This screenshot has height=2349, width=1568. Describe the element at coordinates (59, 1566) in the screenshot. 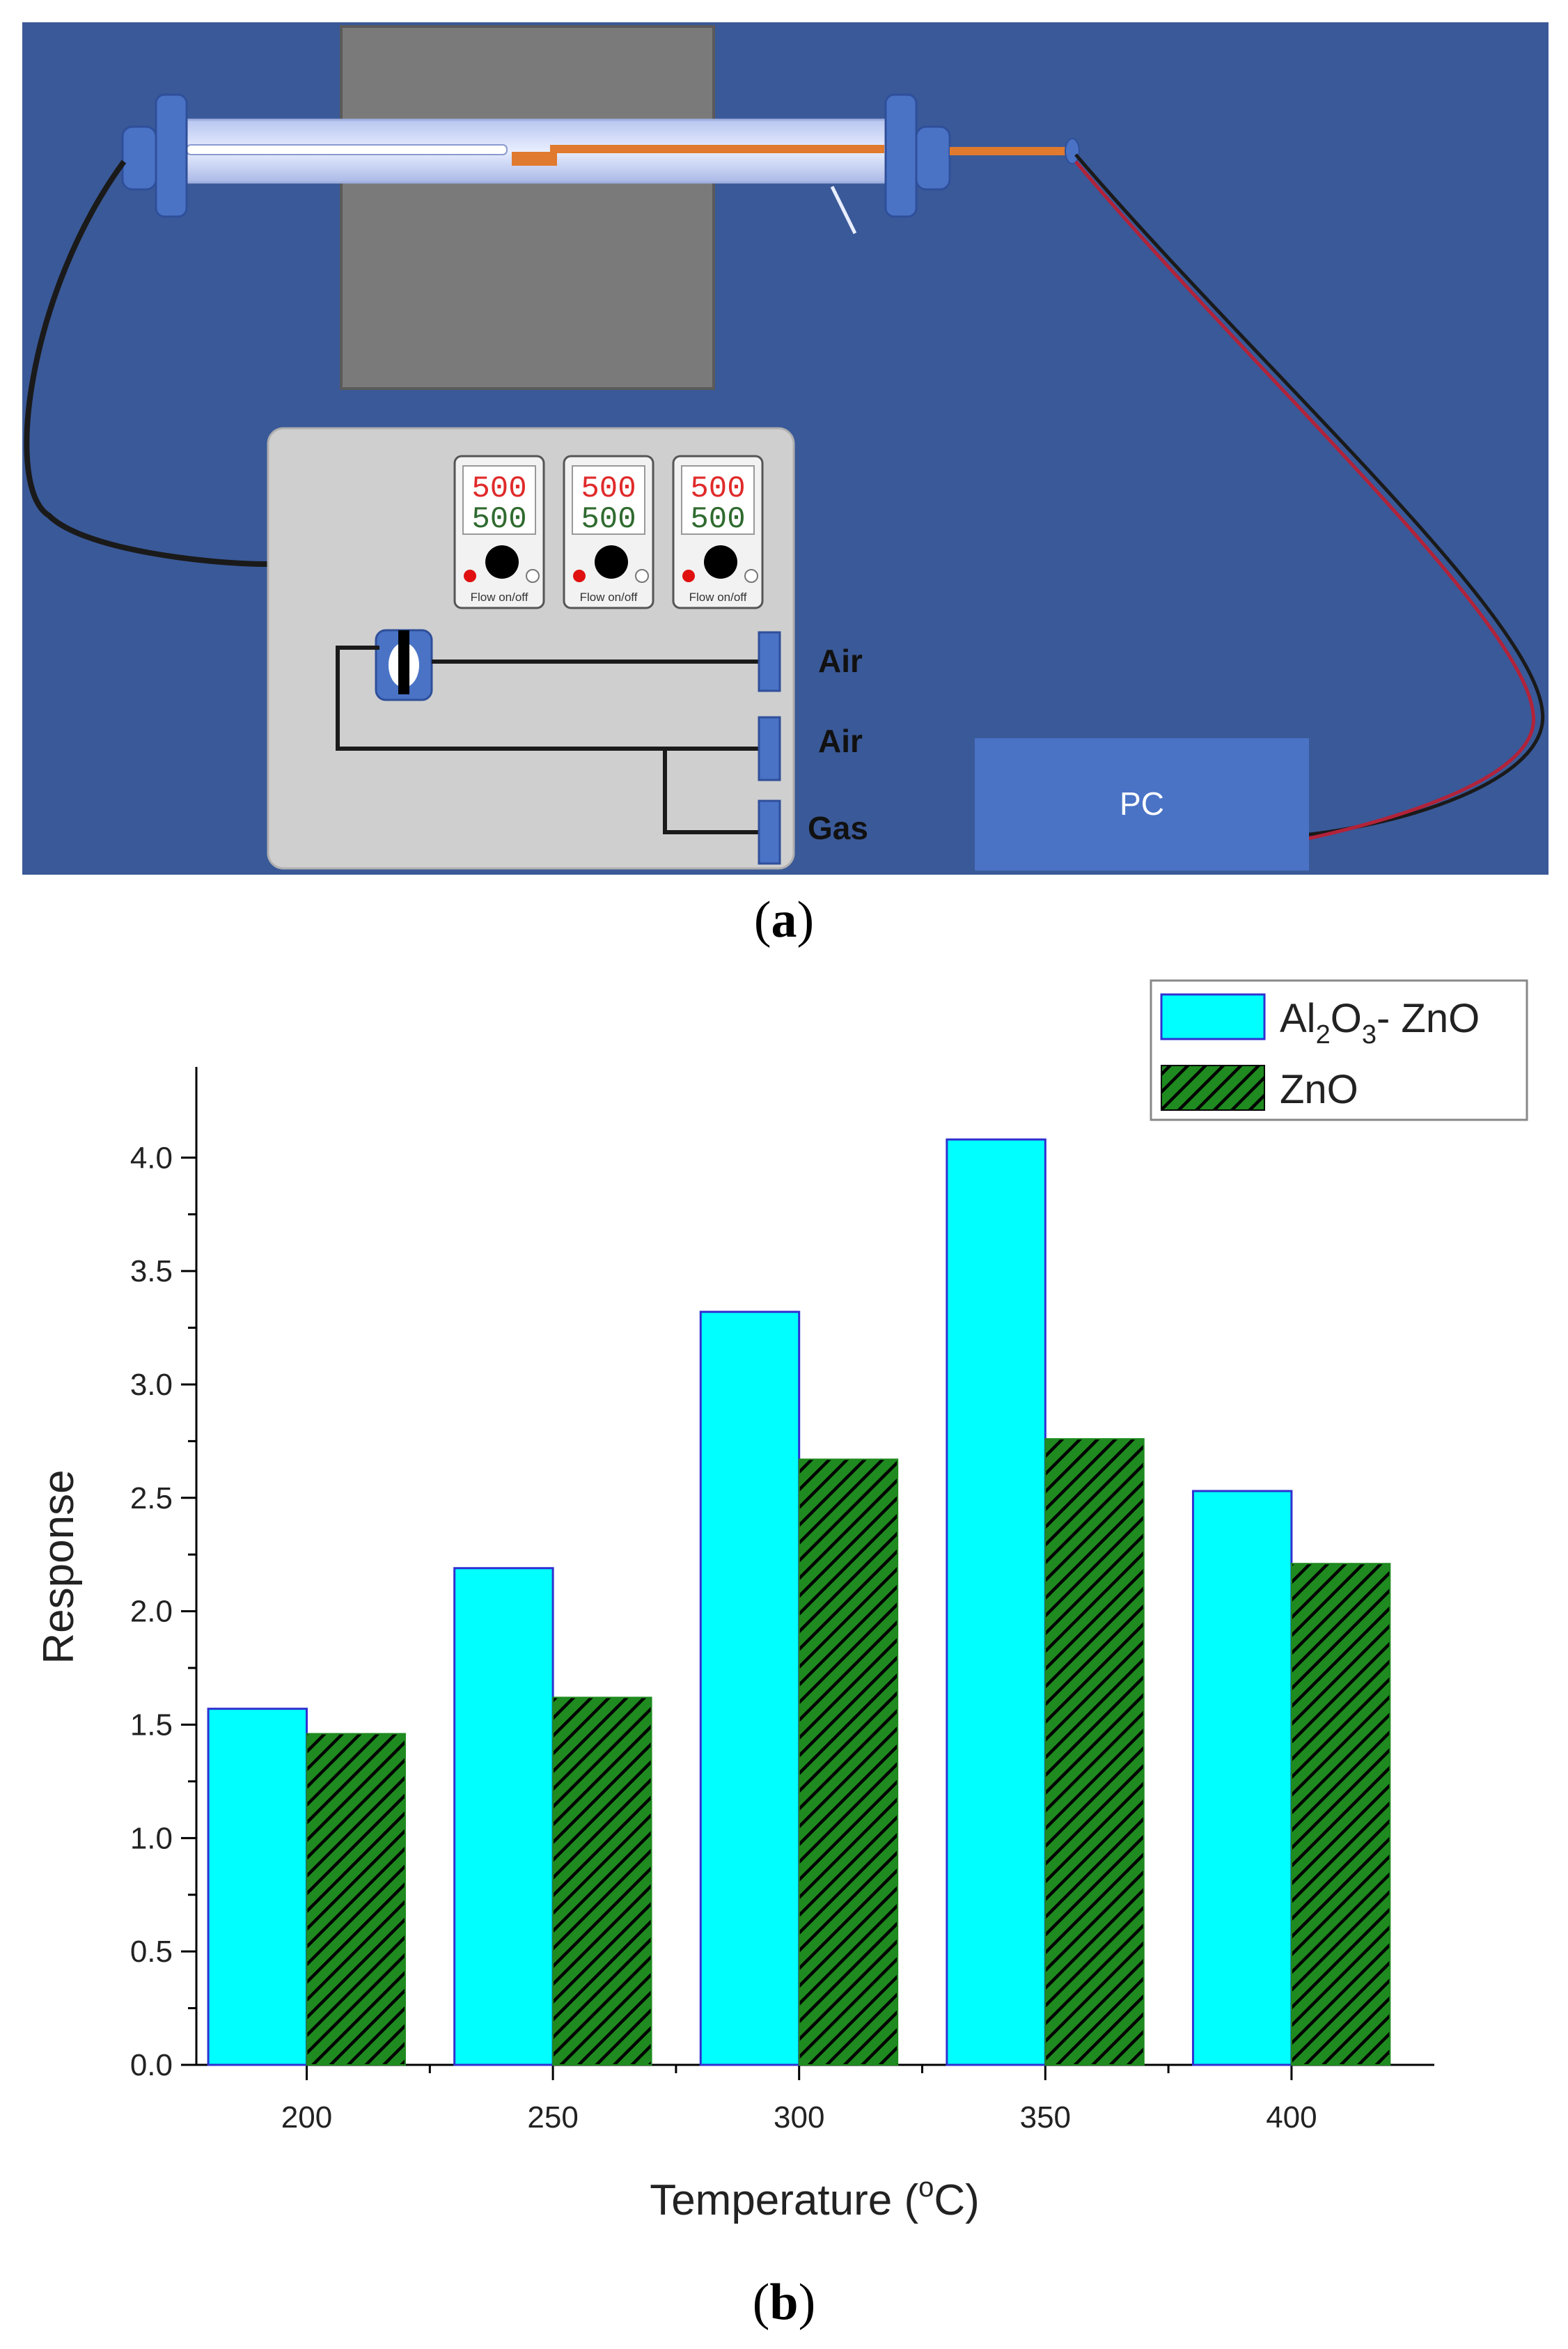

I see `y-axis-label: Response` at that location.